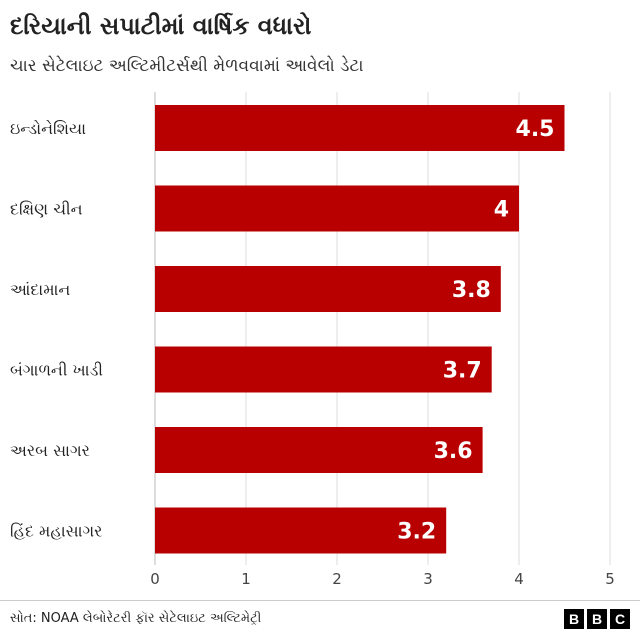 The width and height of the screenshot is (640, 640). Describe the element at coordinates (337, 579) in the screenshot. I see `x-tick-label: 2` at that location.